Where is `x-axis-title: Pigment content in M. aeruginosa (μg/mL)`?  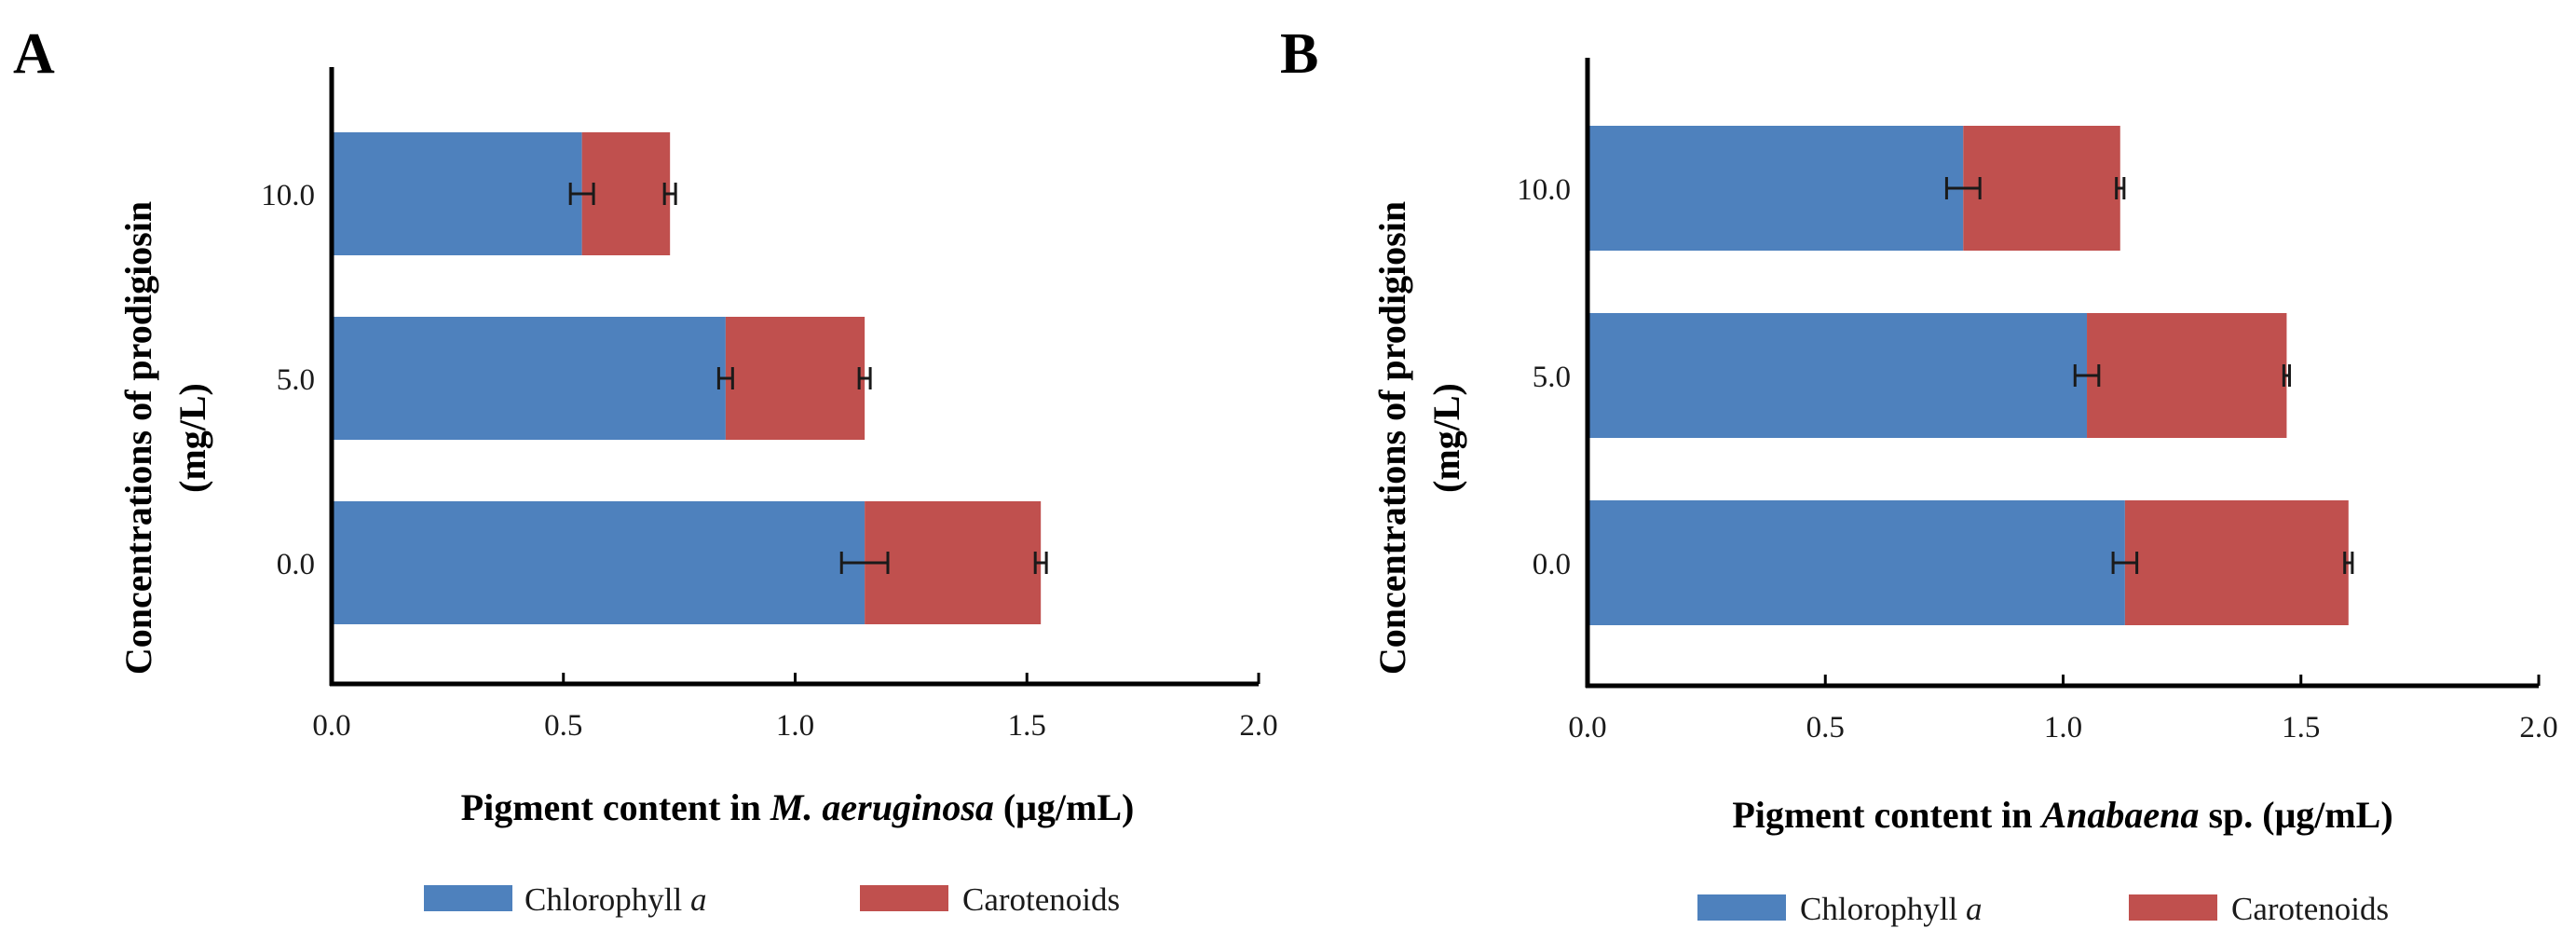
x-axis-title: Pigment content in M. aeruginosa (μg/mL) is located at coordinates (798, 807).